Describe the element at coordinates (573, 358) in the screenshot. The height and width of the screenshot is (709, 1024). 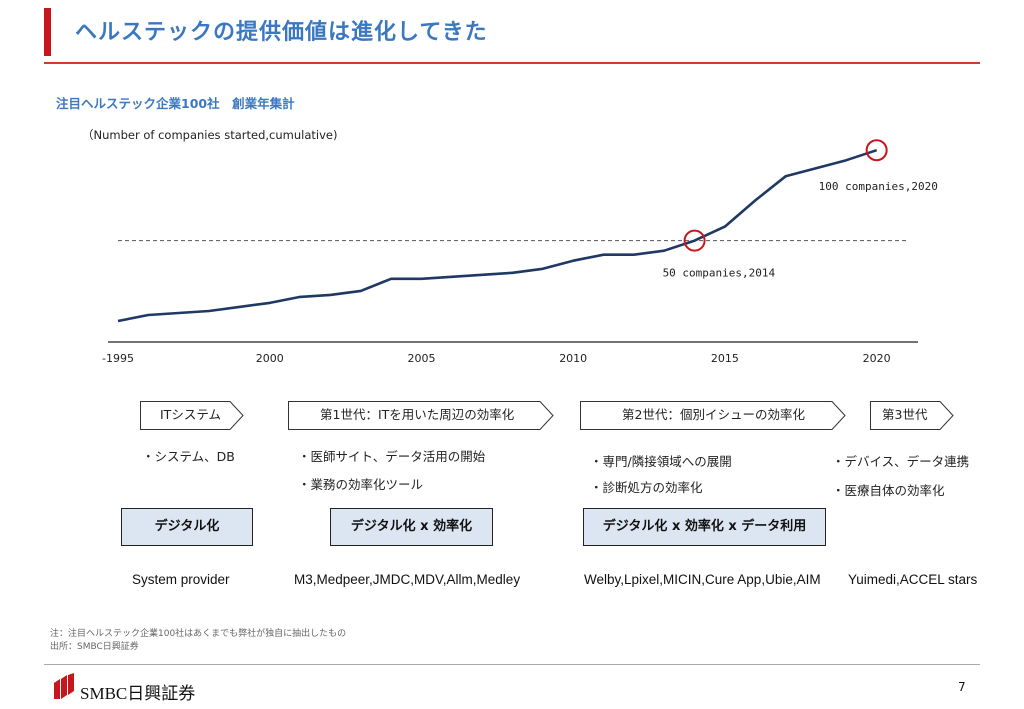
I see `x-tick-label: 2010` at that location.